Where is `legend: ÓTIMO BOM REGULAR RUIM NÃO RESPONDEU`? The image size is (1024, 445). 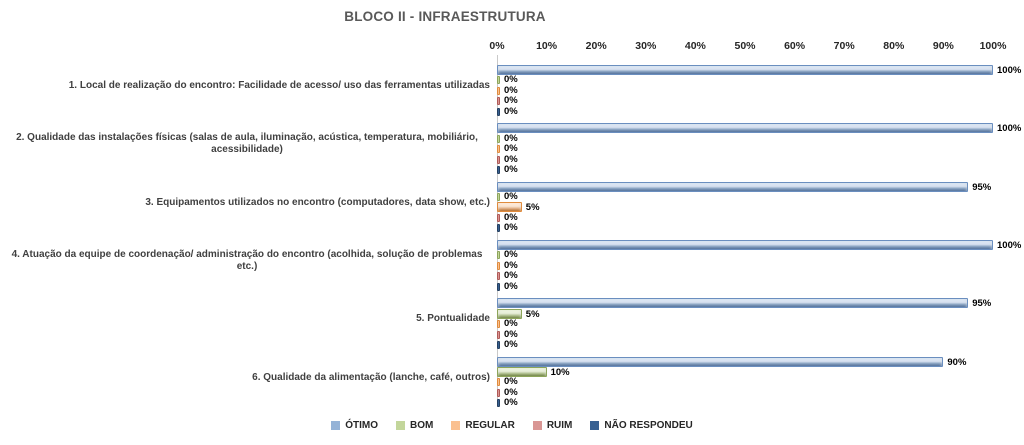
legend: ÓTIMO BOM REGULAR RUIM NÃO RESPONDEU is located at coordinates (512, 425).